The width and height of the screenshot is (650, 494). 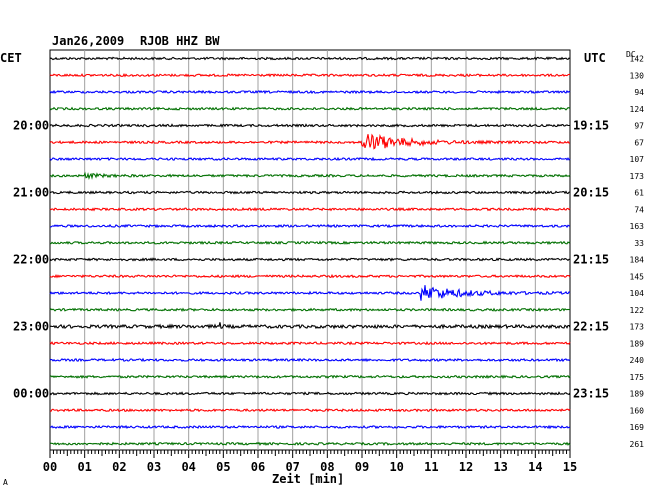 What do you see at coordinates (637, 410) in the screenshot?
I see `dc-offset-label: 160` at bounding box center [637, 410].